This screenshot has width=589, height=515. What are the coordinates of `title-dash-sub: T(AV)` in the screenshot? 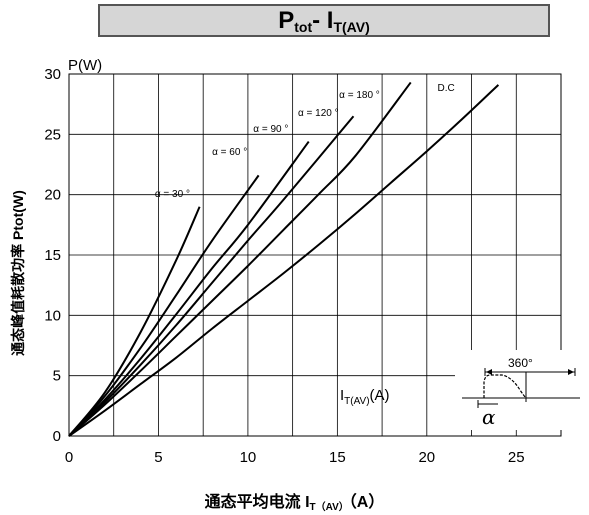 It's located at (351, 27).